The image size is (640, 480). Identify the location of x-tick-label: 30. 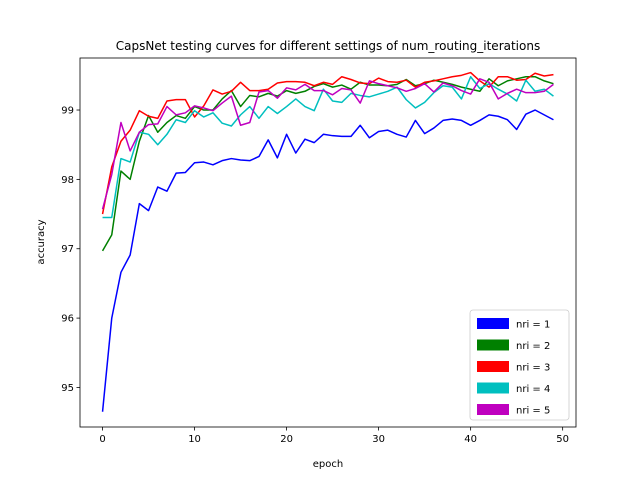
(378, 439).